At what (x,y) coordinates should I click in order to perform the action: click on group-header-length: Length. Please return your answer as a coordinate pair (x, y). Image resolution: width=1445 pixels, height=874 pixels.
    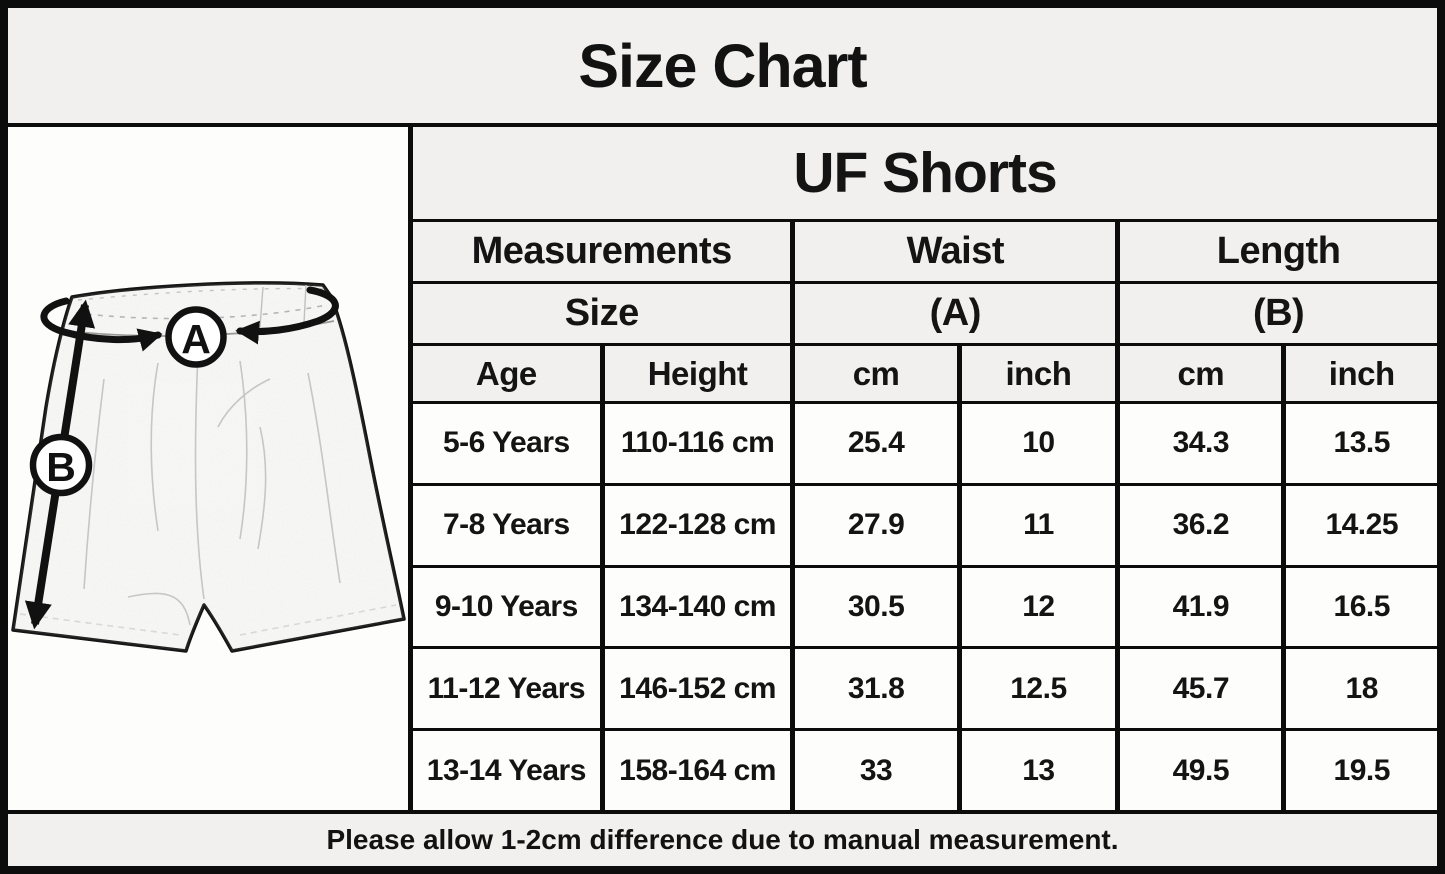
    Looking at the image, I should click on (1278, 251).